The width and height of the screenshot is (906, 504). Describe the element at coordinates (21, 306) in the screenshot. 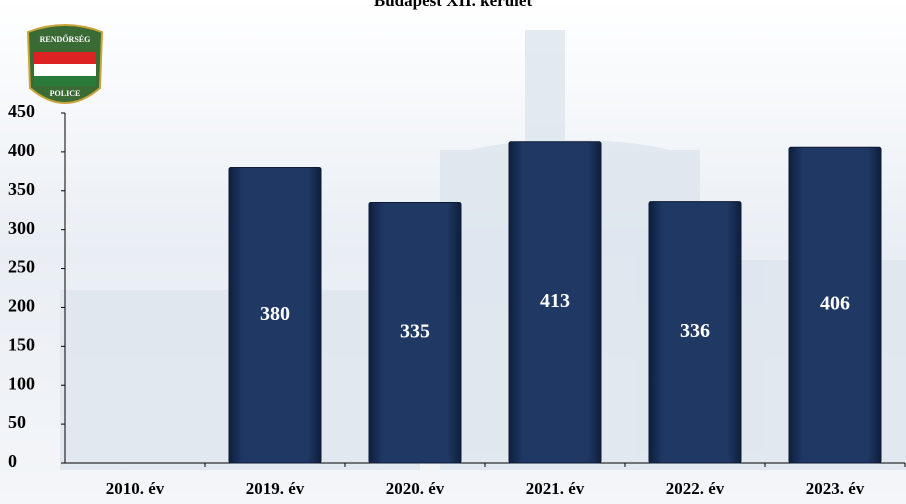

I see `y-tick-label: 200` at that location.